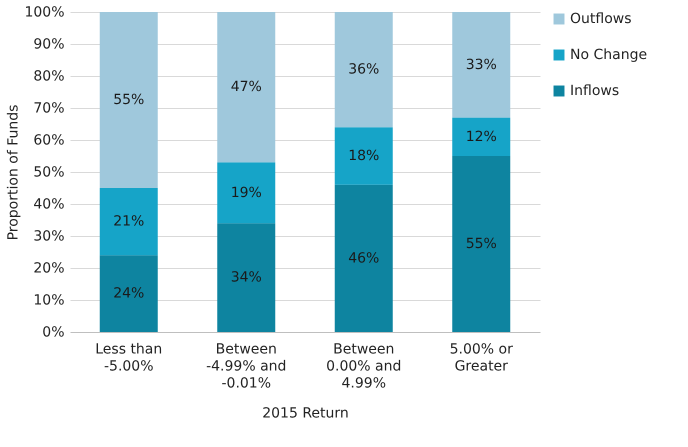  I want to click on y-tick-label: 10%, so click(48, 300).